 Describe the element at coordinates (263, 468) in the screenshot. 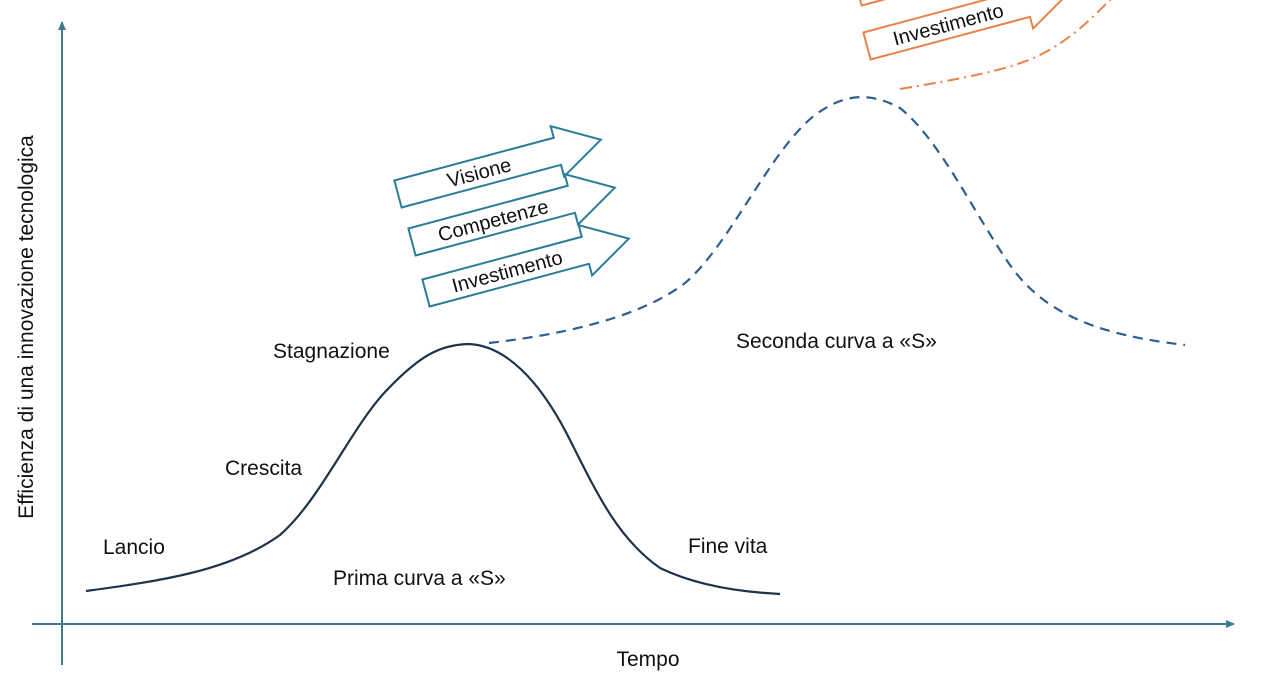

I see `stage-label-growth: Crescita` at that location.